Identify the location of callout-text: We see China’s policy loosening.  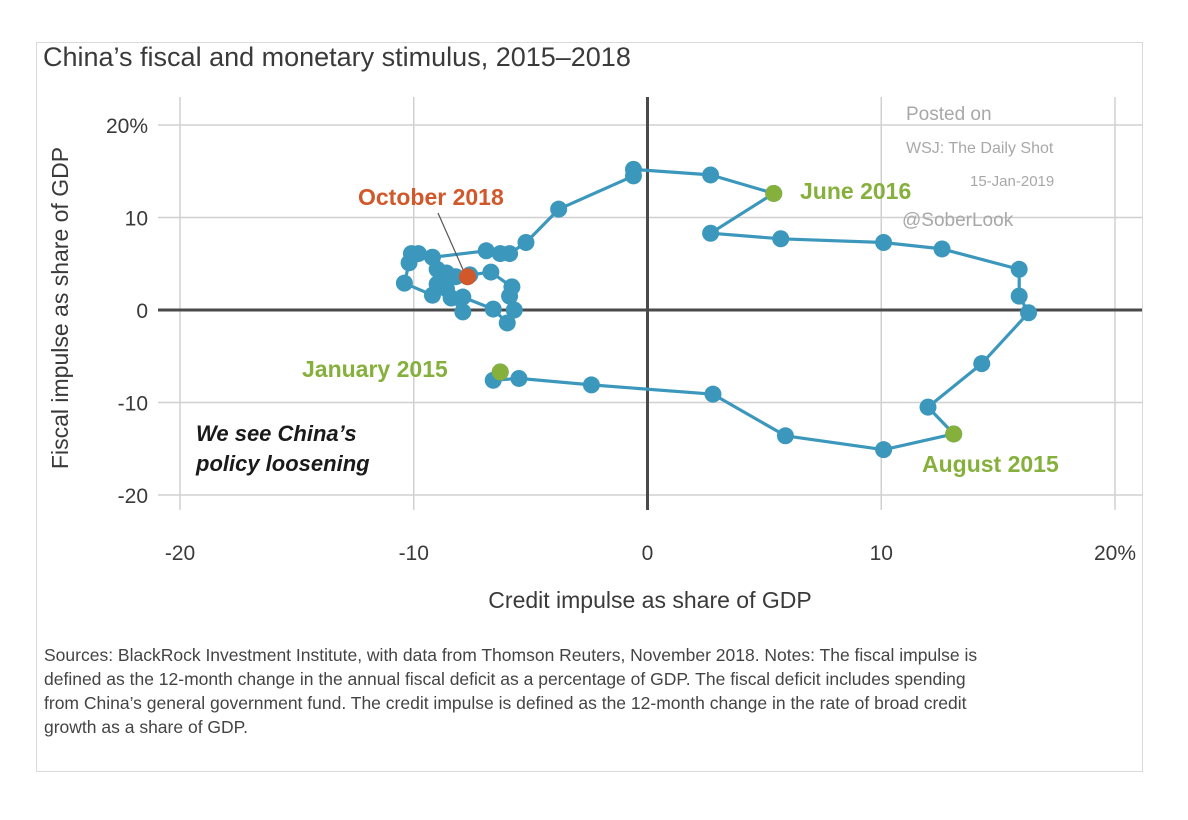
(282, 448).